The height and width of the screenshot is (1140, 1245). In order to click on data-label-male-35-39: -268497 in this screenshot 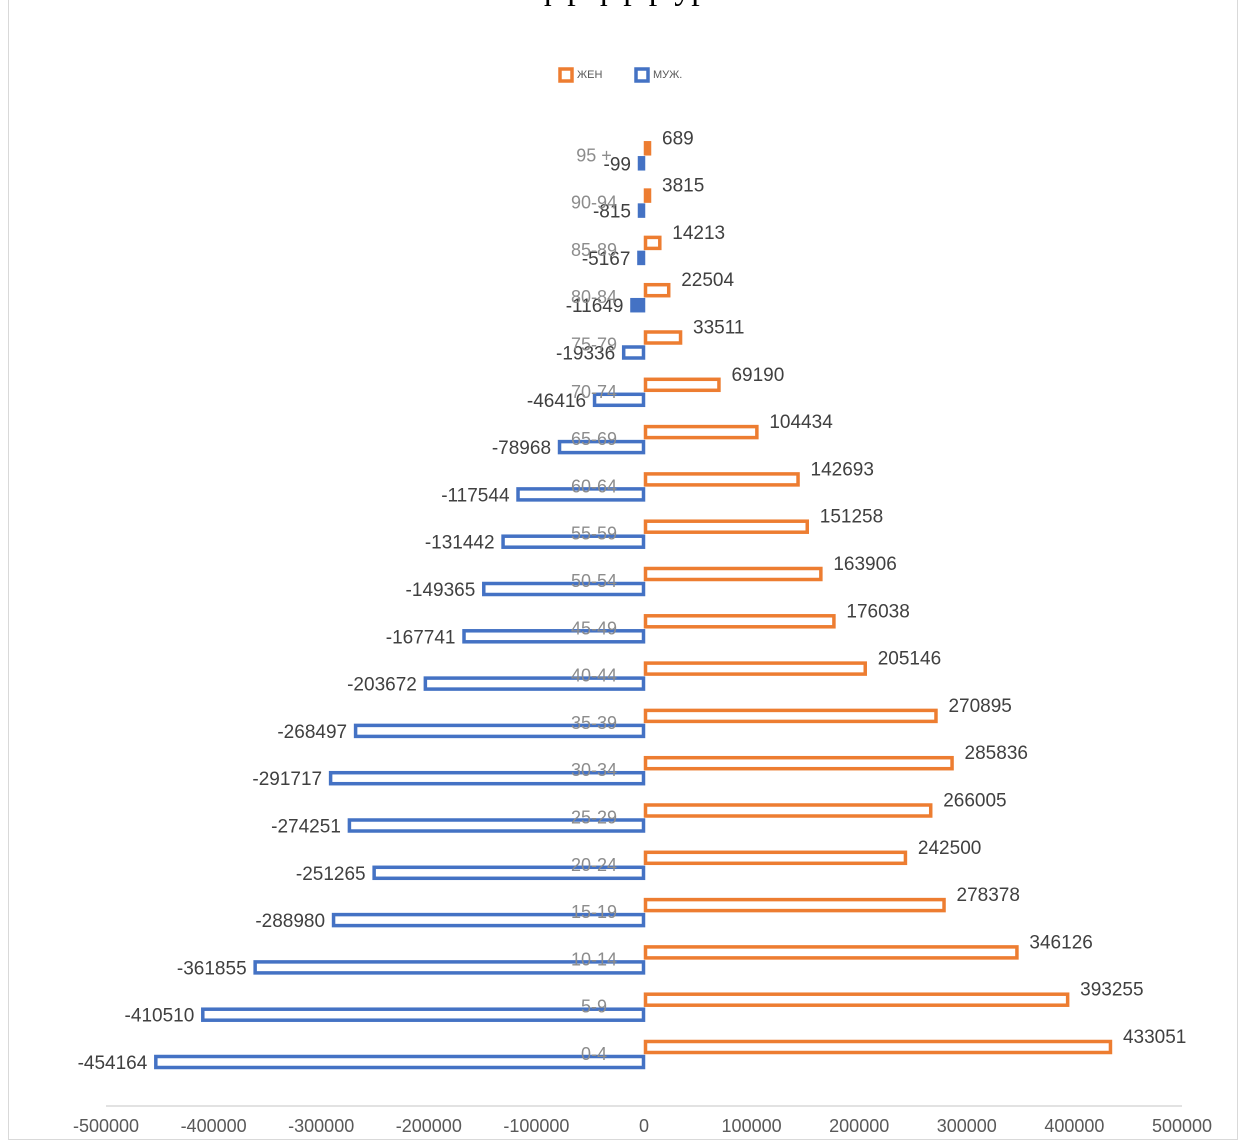, I will do `click(312, 732)`.